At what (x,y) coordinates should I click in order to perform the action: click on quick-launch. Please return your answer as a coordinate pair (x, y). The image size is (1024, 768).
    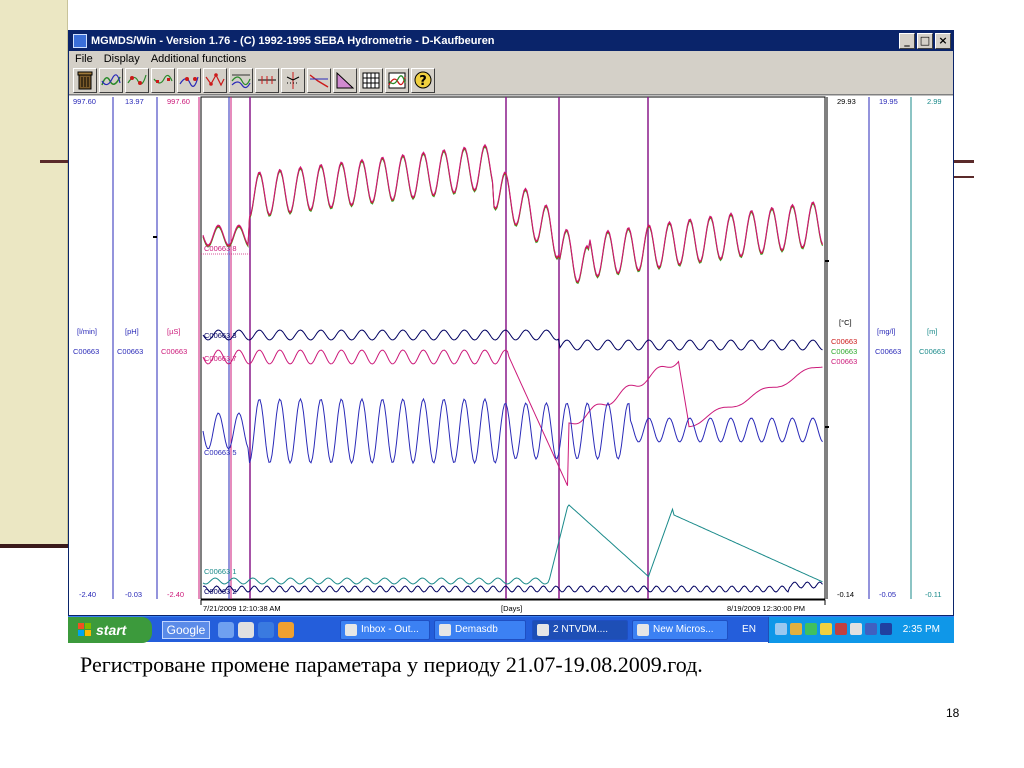
    Looking at the image, I should click on (256, 630).